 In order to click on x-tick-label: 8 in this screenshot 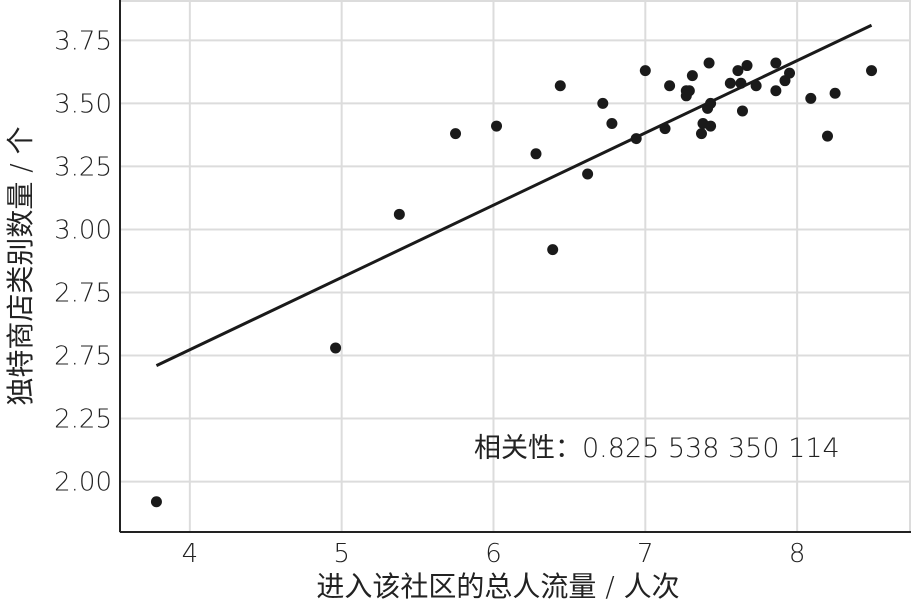, I will do `click(797, 554)`.